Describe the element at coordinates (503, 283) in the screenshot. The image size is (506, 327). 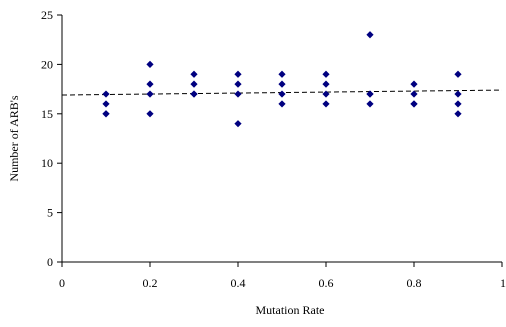
I see `x-tick-label: 1` at that location.